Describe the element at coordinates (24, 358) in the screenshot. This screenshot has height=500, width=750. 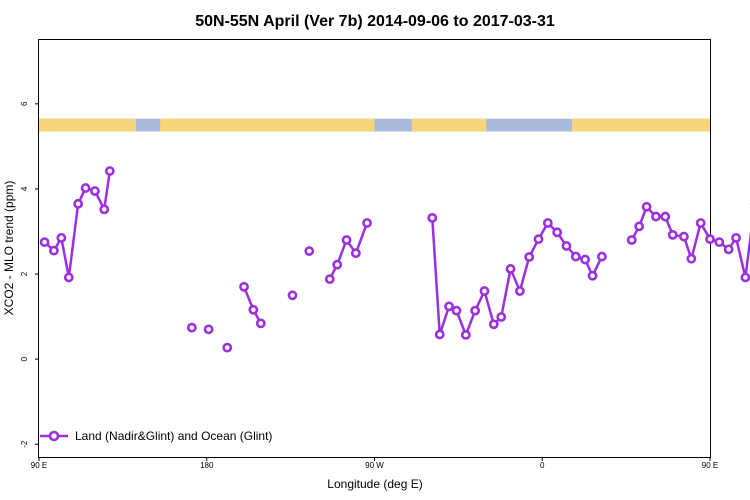
I see `y-tick-label: 0` at that location.